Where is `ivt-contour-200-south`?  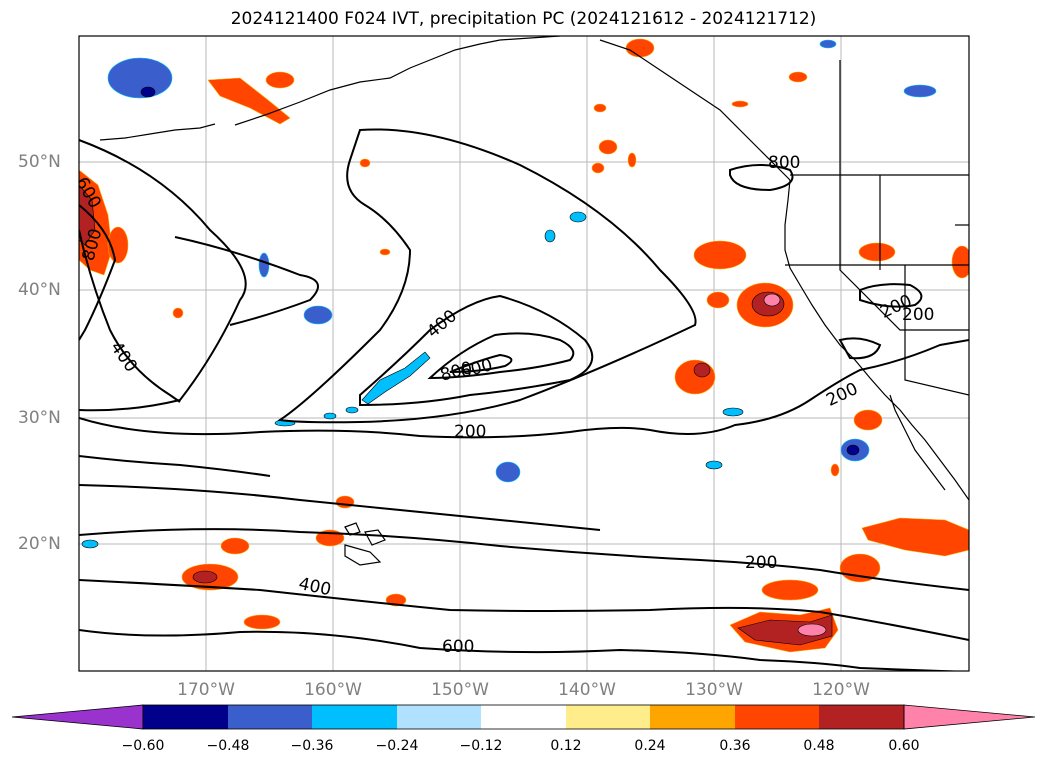
ivt-contour-200-south is located at coordinates (524, 559).